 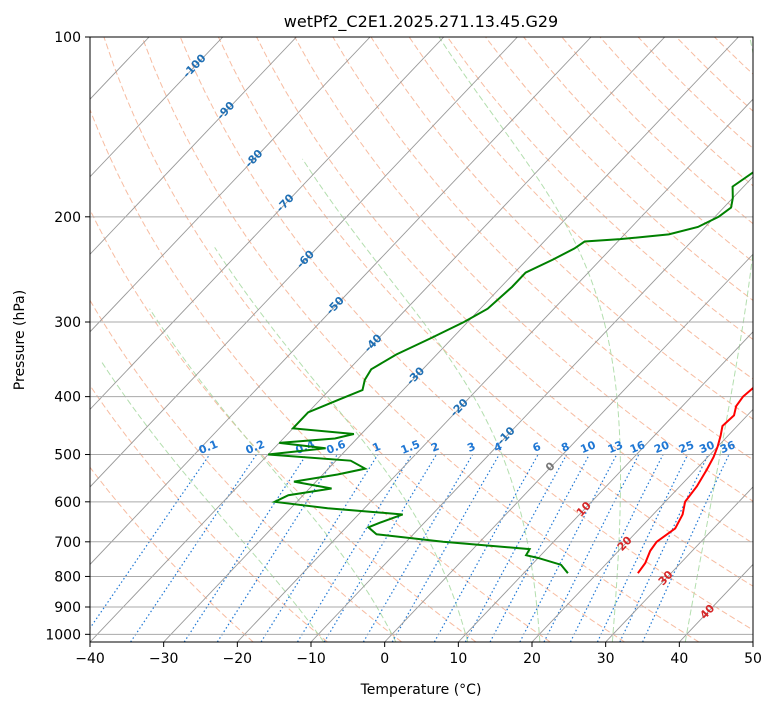 I want to click on y-tick-label: 1000, so click(x=63, y=635).